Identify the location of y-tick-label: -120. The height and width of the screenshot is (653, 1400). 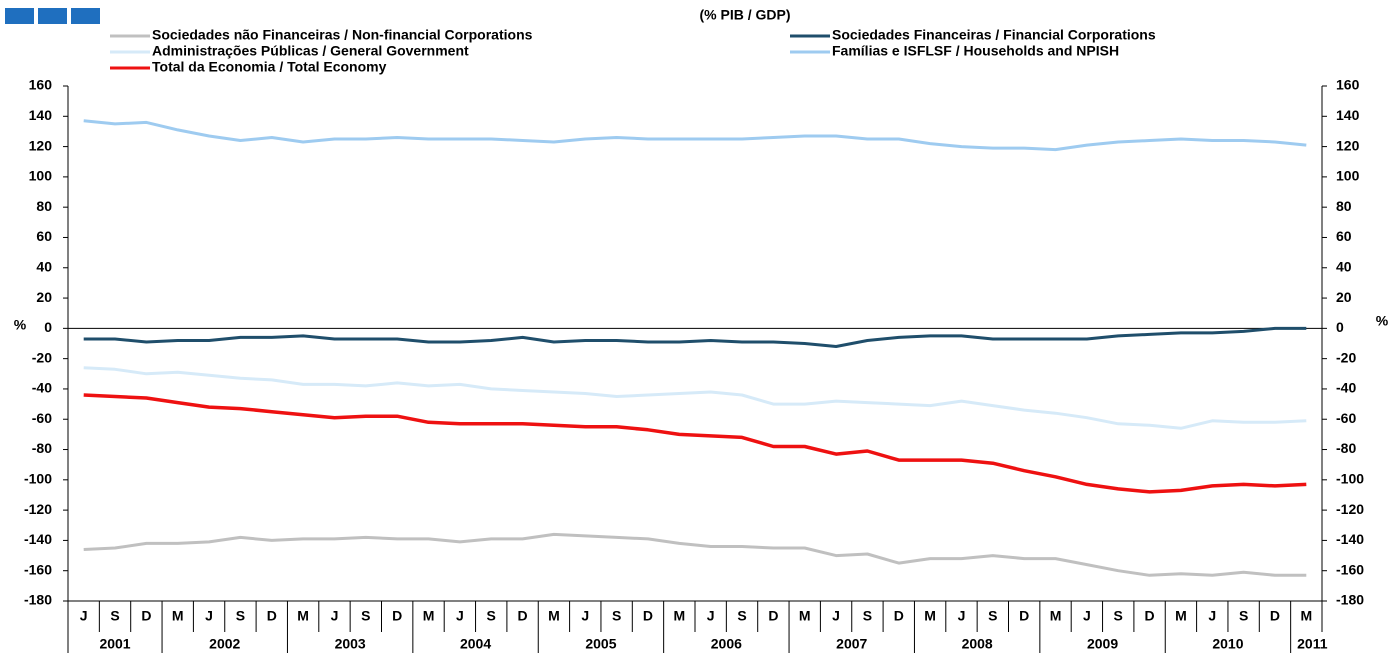
(38, 509).